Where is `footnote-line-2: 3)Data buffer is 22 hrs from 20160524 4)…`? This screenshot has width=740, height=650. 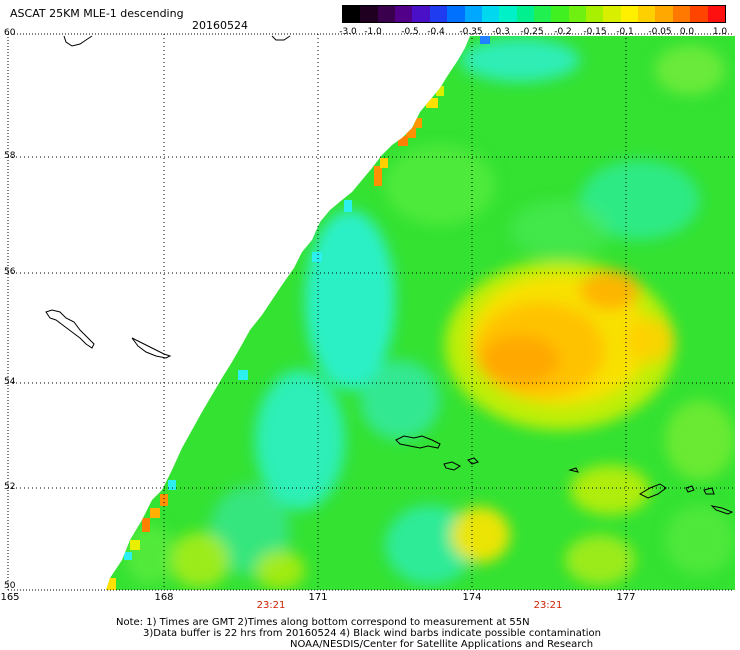
footnote-line-2: 3)Data buffer is 22 hrs from 20160524 4)… is located at coordinates (372, 633).